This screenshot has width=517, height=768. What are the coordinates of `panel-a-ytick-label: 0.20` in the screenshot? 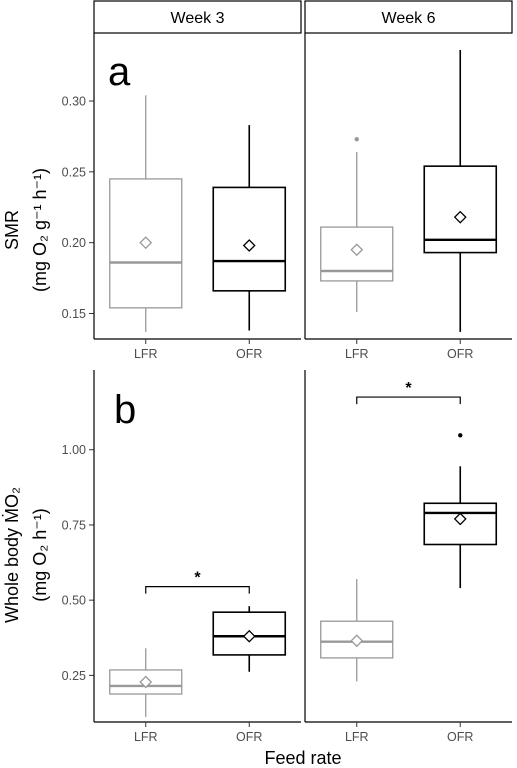 It's located at (74, 243).